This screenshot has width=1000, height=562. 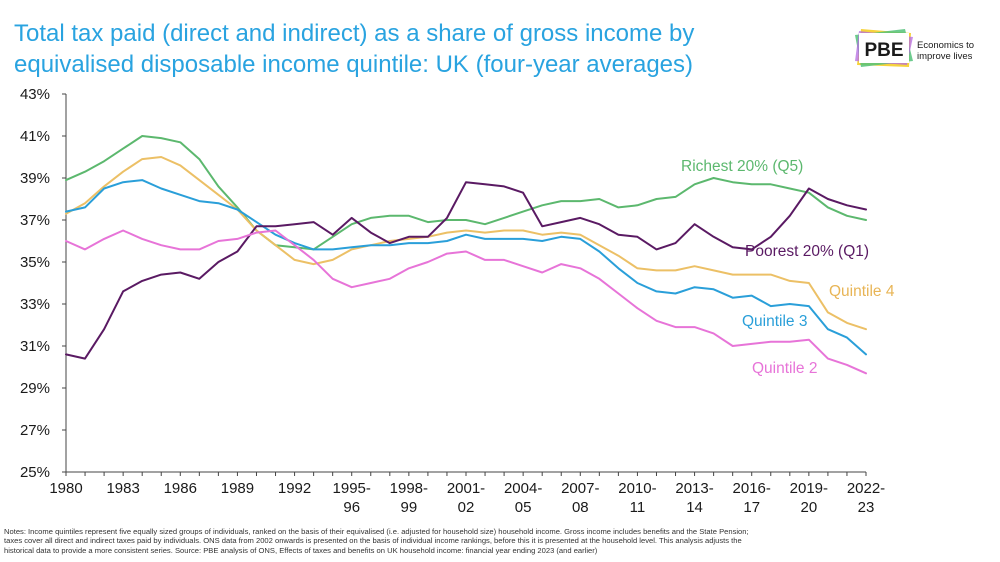 What do you see at coordinates (352, 488) in the screenshot?
I see `x-tick-label: 1995-` at bounding box center [352, 488].